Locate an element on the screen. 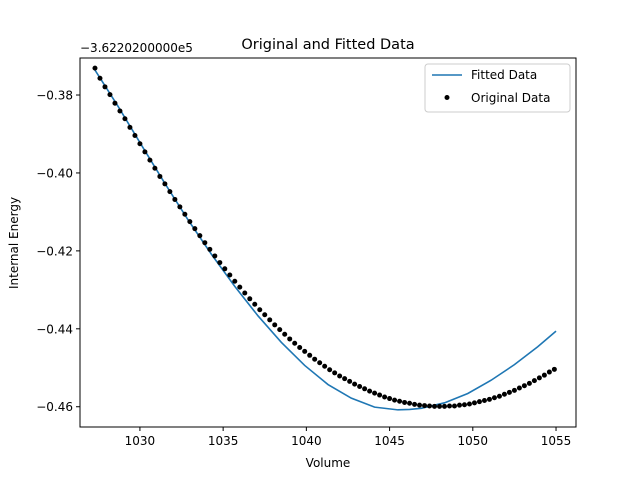 This screenshot has height=480, width=640. x-tick-label: 1040 is located at coordinates (306, 441).